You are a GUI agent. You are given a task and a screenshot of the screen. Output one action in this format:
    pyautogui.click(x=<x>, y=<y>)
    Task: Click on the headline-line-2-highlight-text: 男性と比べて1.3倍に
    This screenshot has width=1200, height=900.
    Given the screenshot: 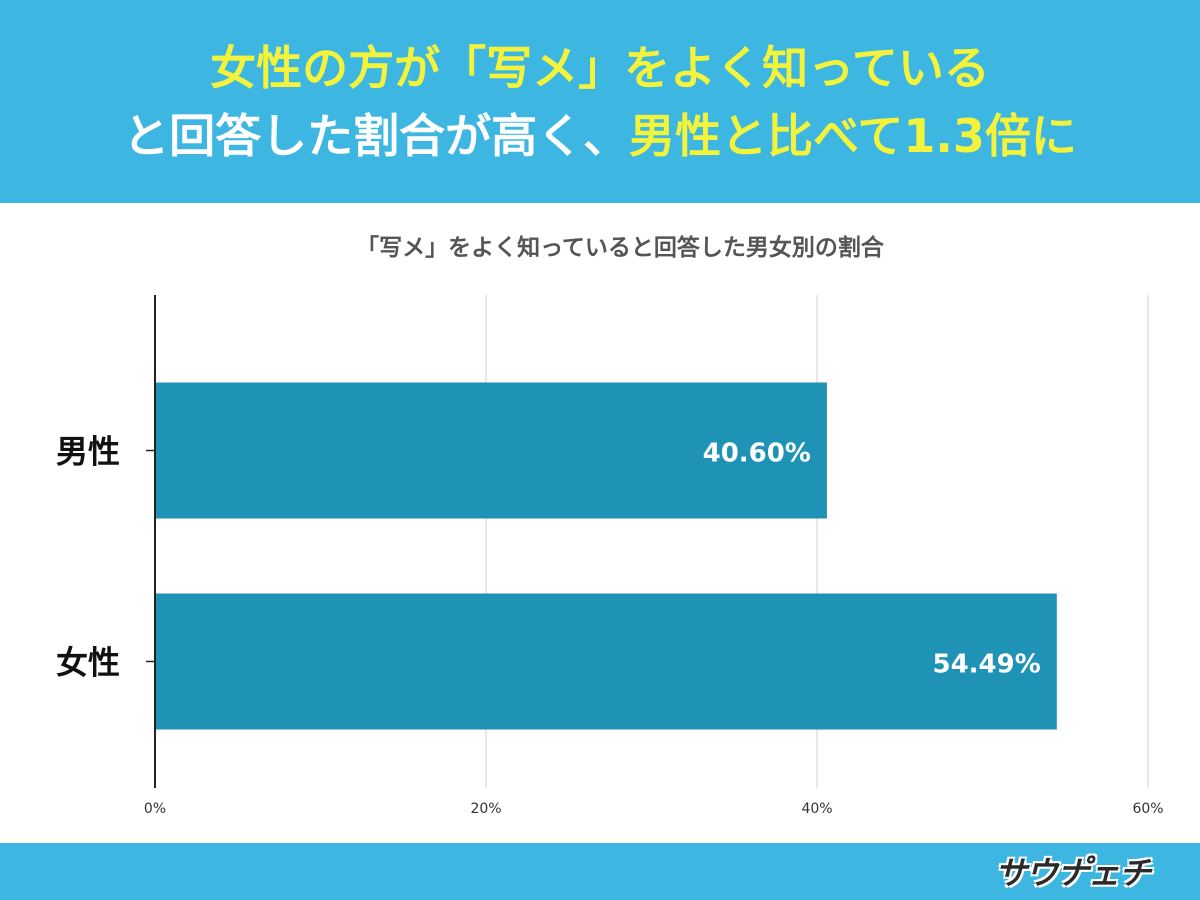 What is the action you would take?
    pyautogui.click(x=853, y=136)
    